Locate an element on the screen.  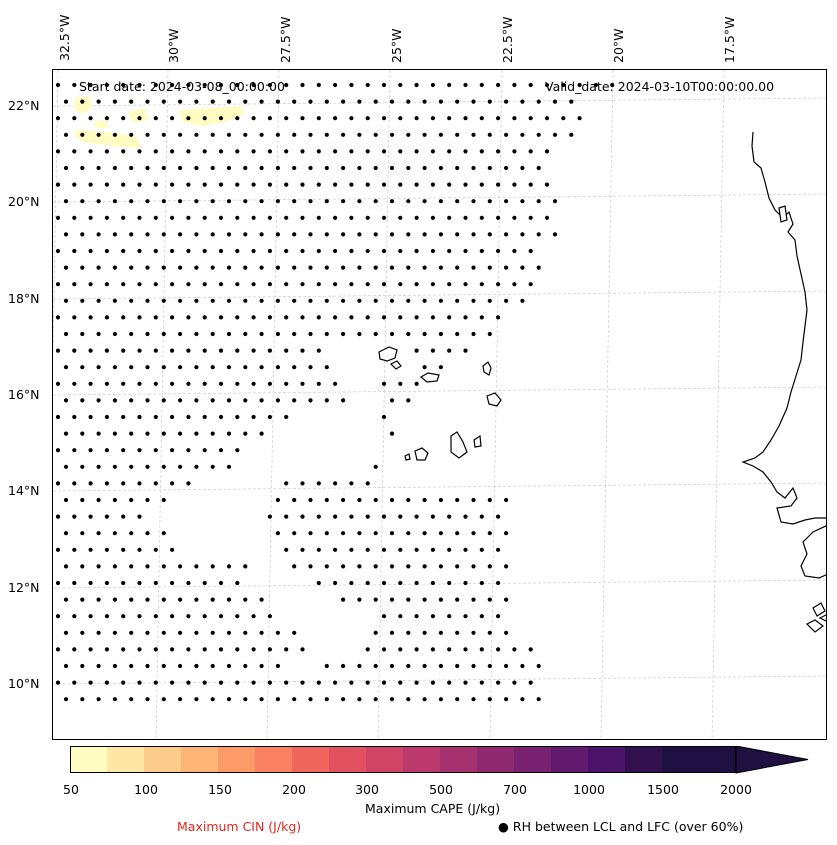
meridian-line is located at coordinates (162, 404).